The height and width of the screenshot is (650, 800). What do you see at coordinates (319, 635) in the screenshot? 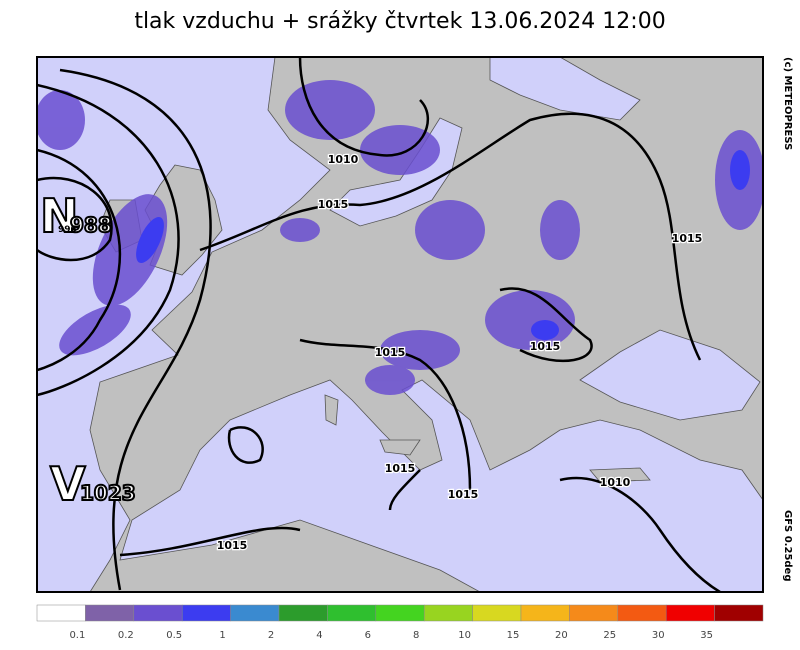
I see `legend-label: 4` at bounding box center [319, 635].